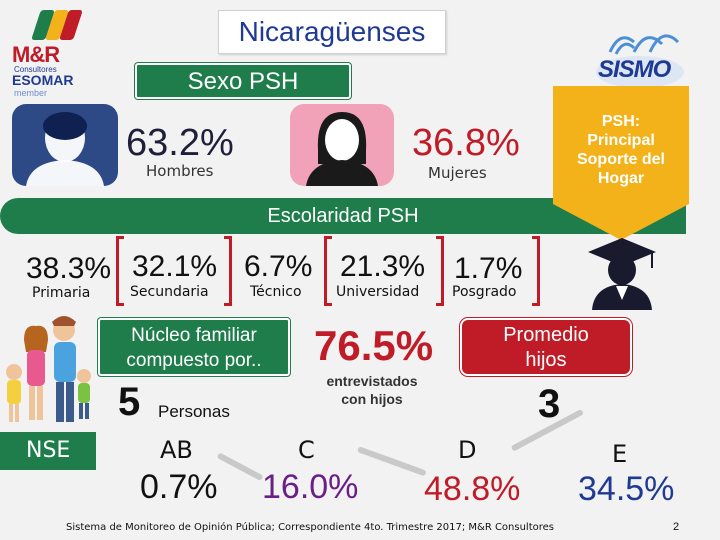  What do you see at coordinates (372, 399) in the screenshot?
I see `hijos-label-line-2: con hijos` at bounding box center [372, 399].